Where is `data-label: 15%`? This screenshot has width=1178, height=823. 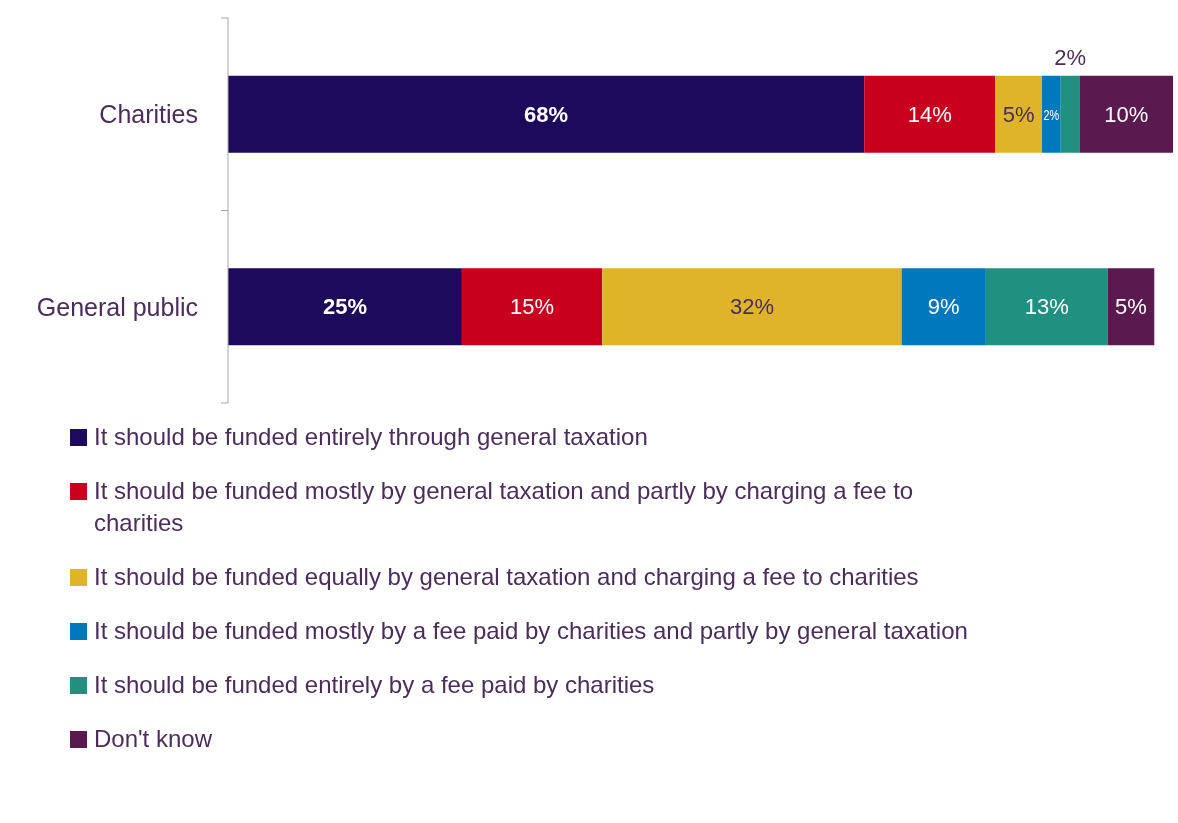 data-label: 15% is located at coordinates (532, 307).